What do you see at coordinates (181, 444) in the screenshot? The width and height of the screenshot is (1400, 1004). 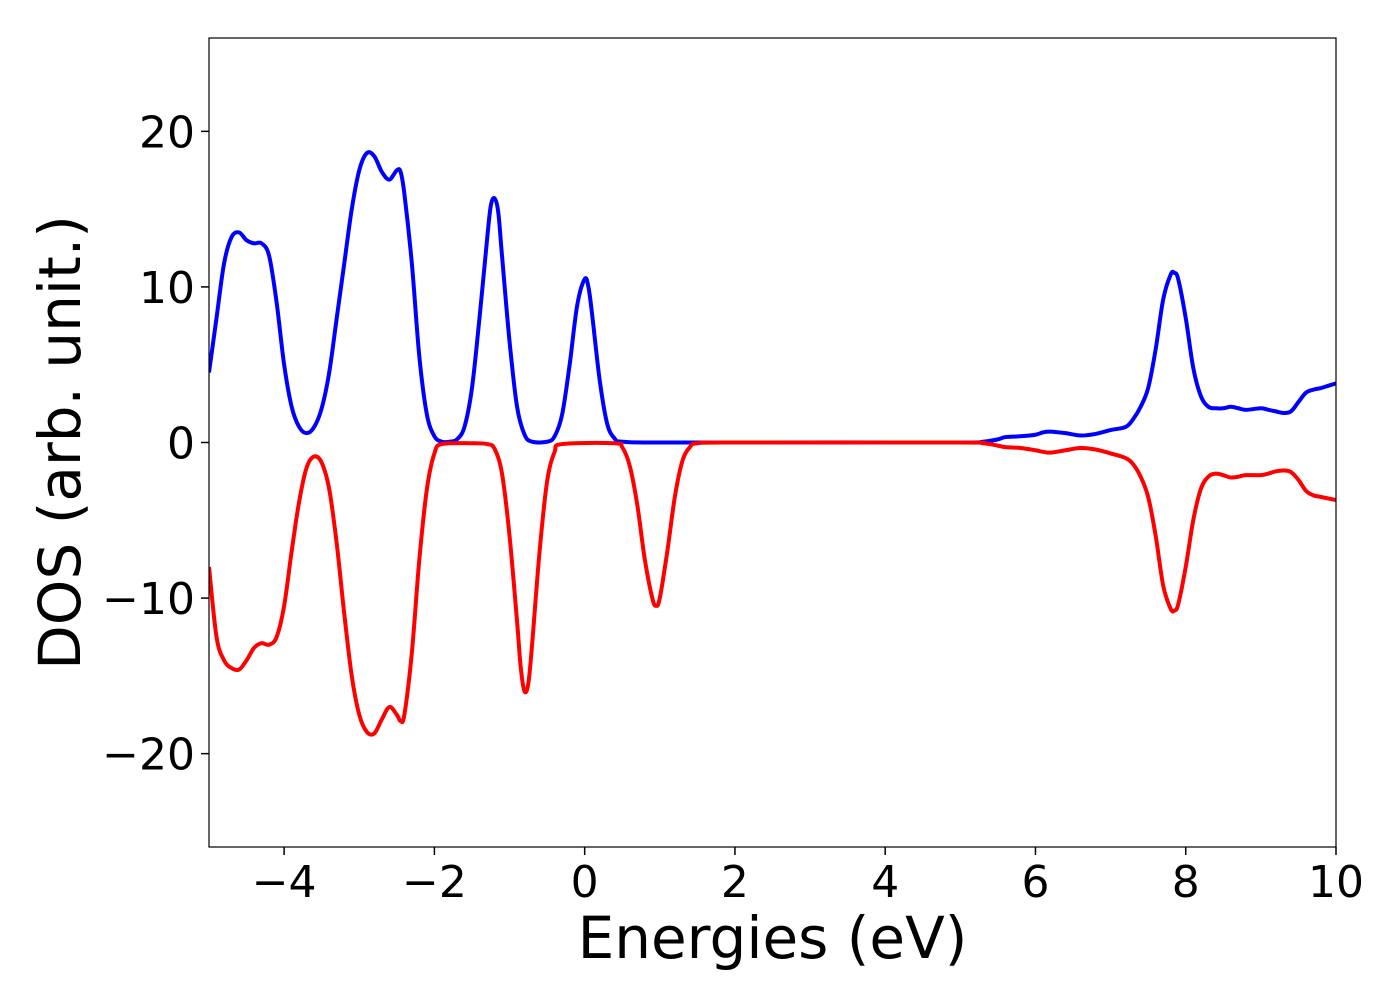 I see `y-tick-label: 0` at bounding box center [181, 444].